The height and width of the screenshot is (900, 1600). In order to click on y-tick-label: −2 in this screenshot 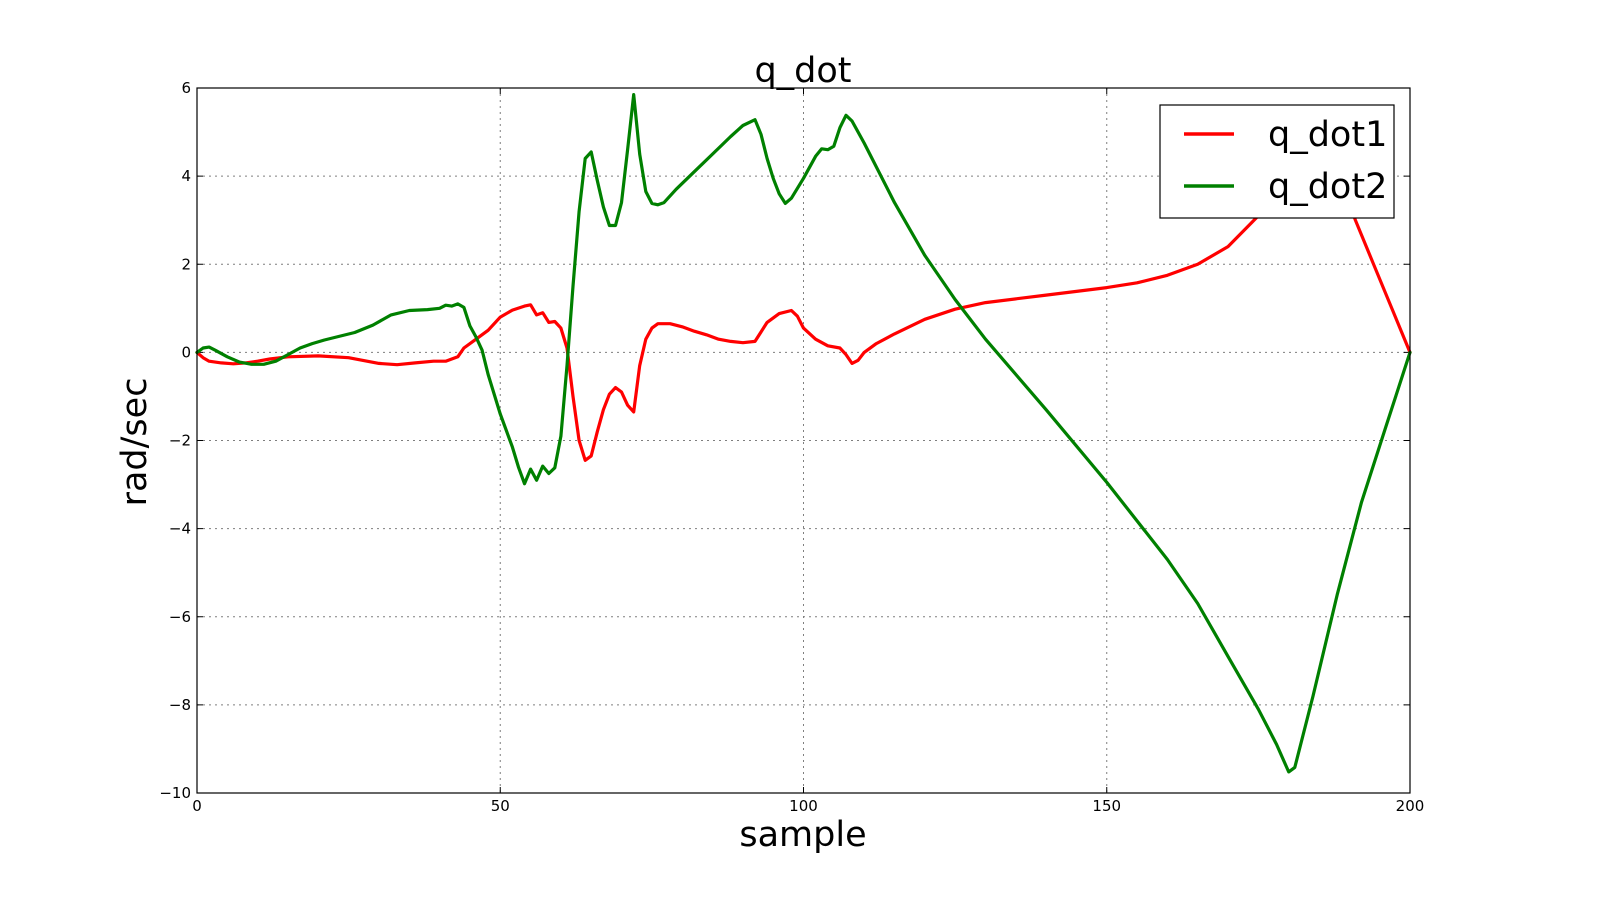, I will do `click(180, 441)`.